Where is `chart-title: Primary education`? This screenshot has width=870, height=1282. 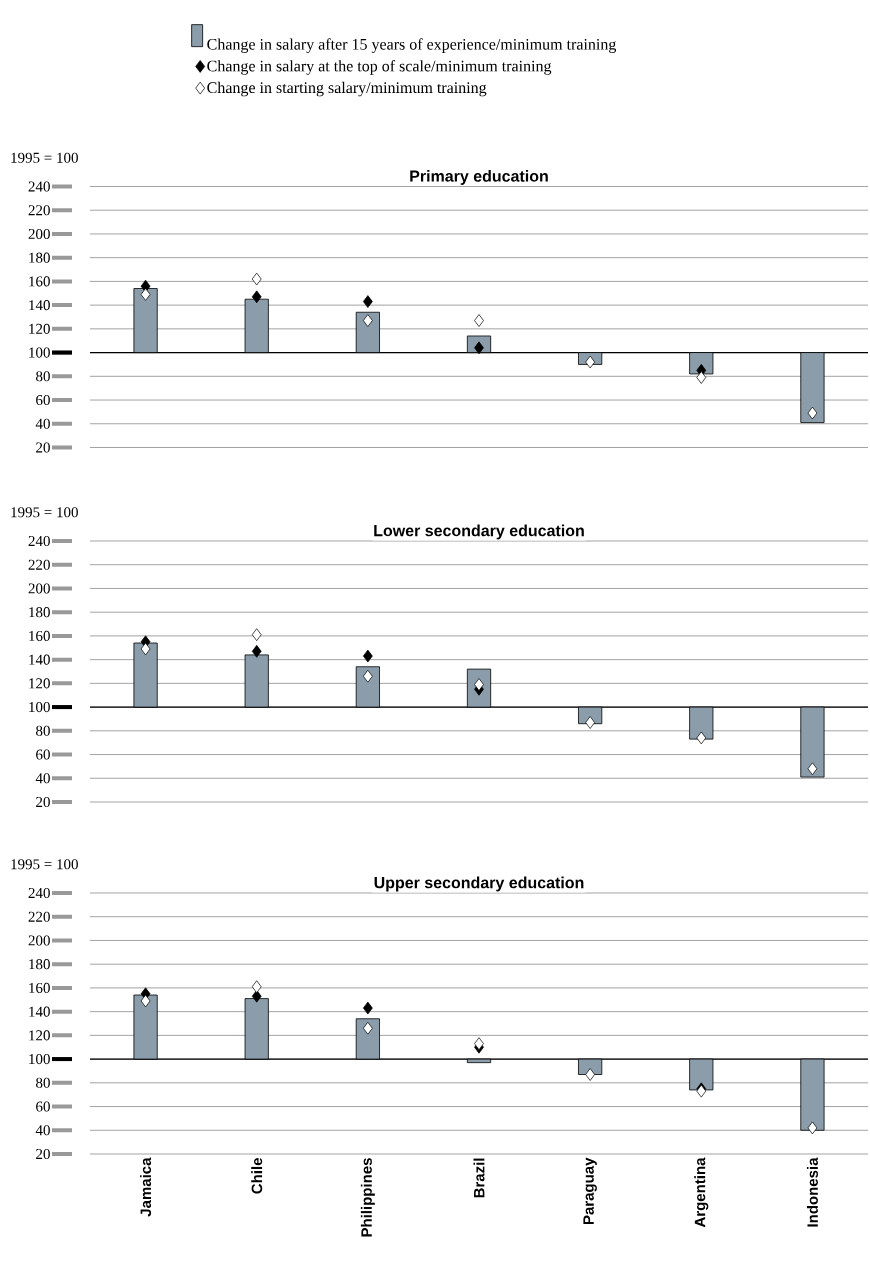
chart-title: Primary education is located at coordinates (479, 177).